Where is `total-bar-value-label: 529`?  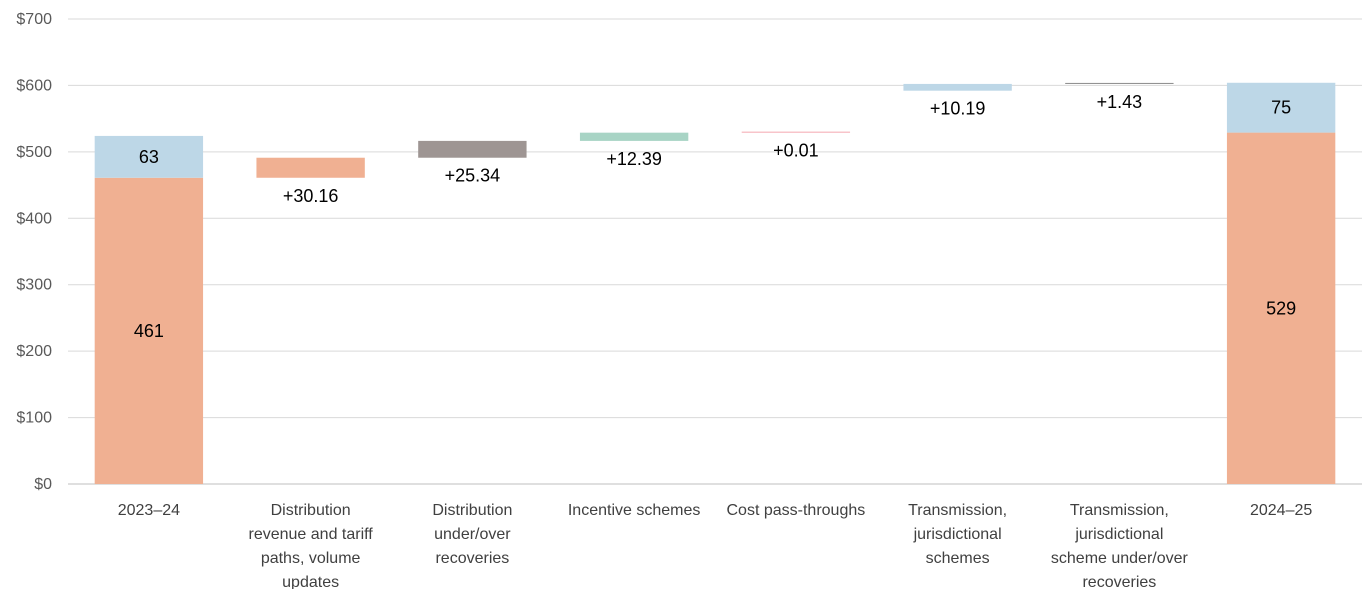
total-bar-value-label: 529 is located at coordinates (1281, 308).